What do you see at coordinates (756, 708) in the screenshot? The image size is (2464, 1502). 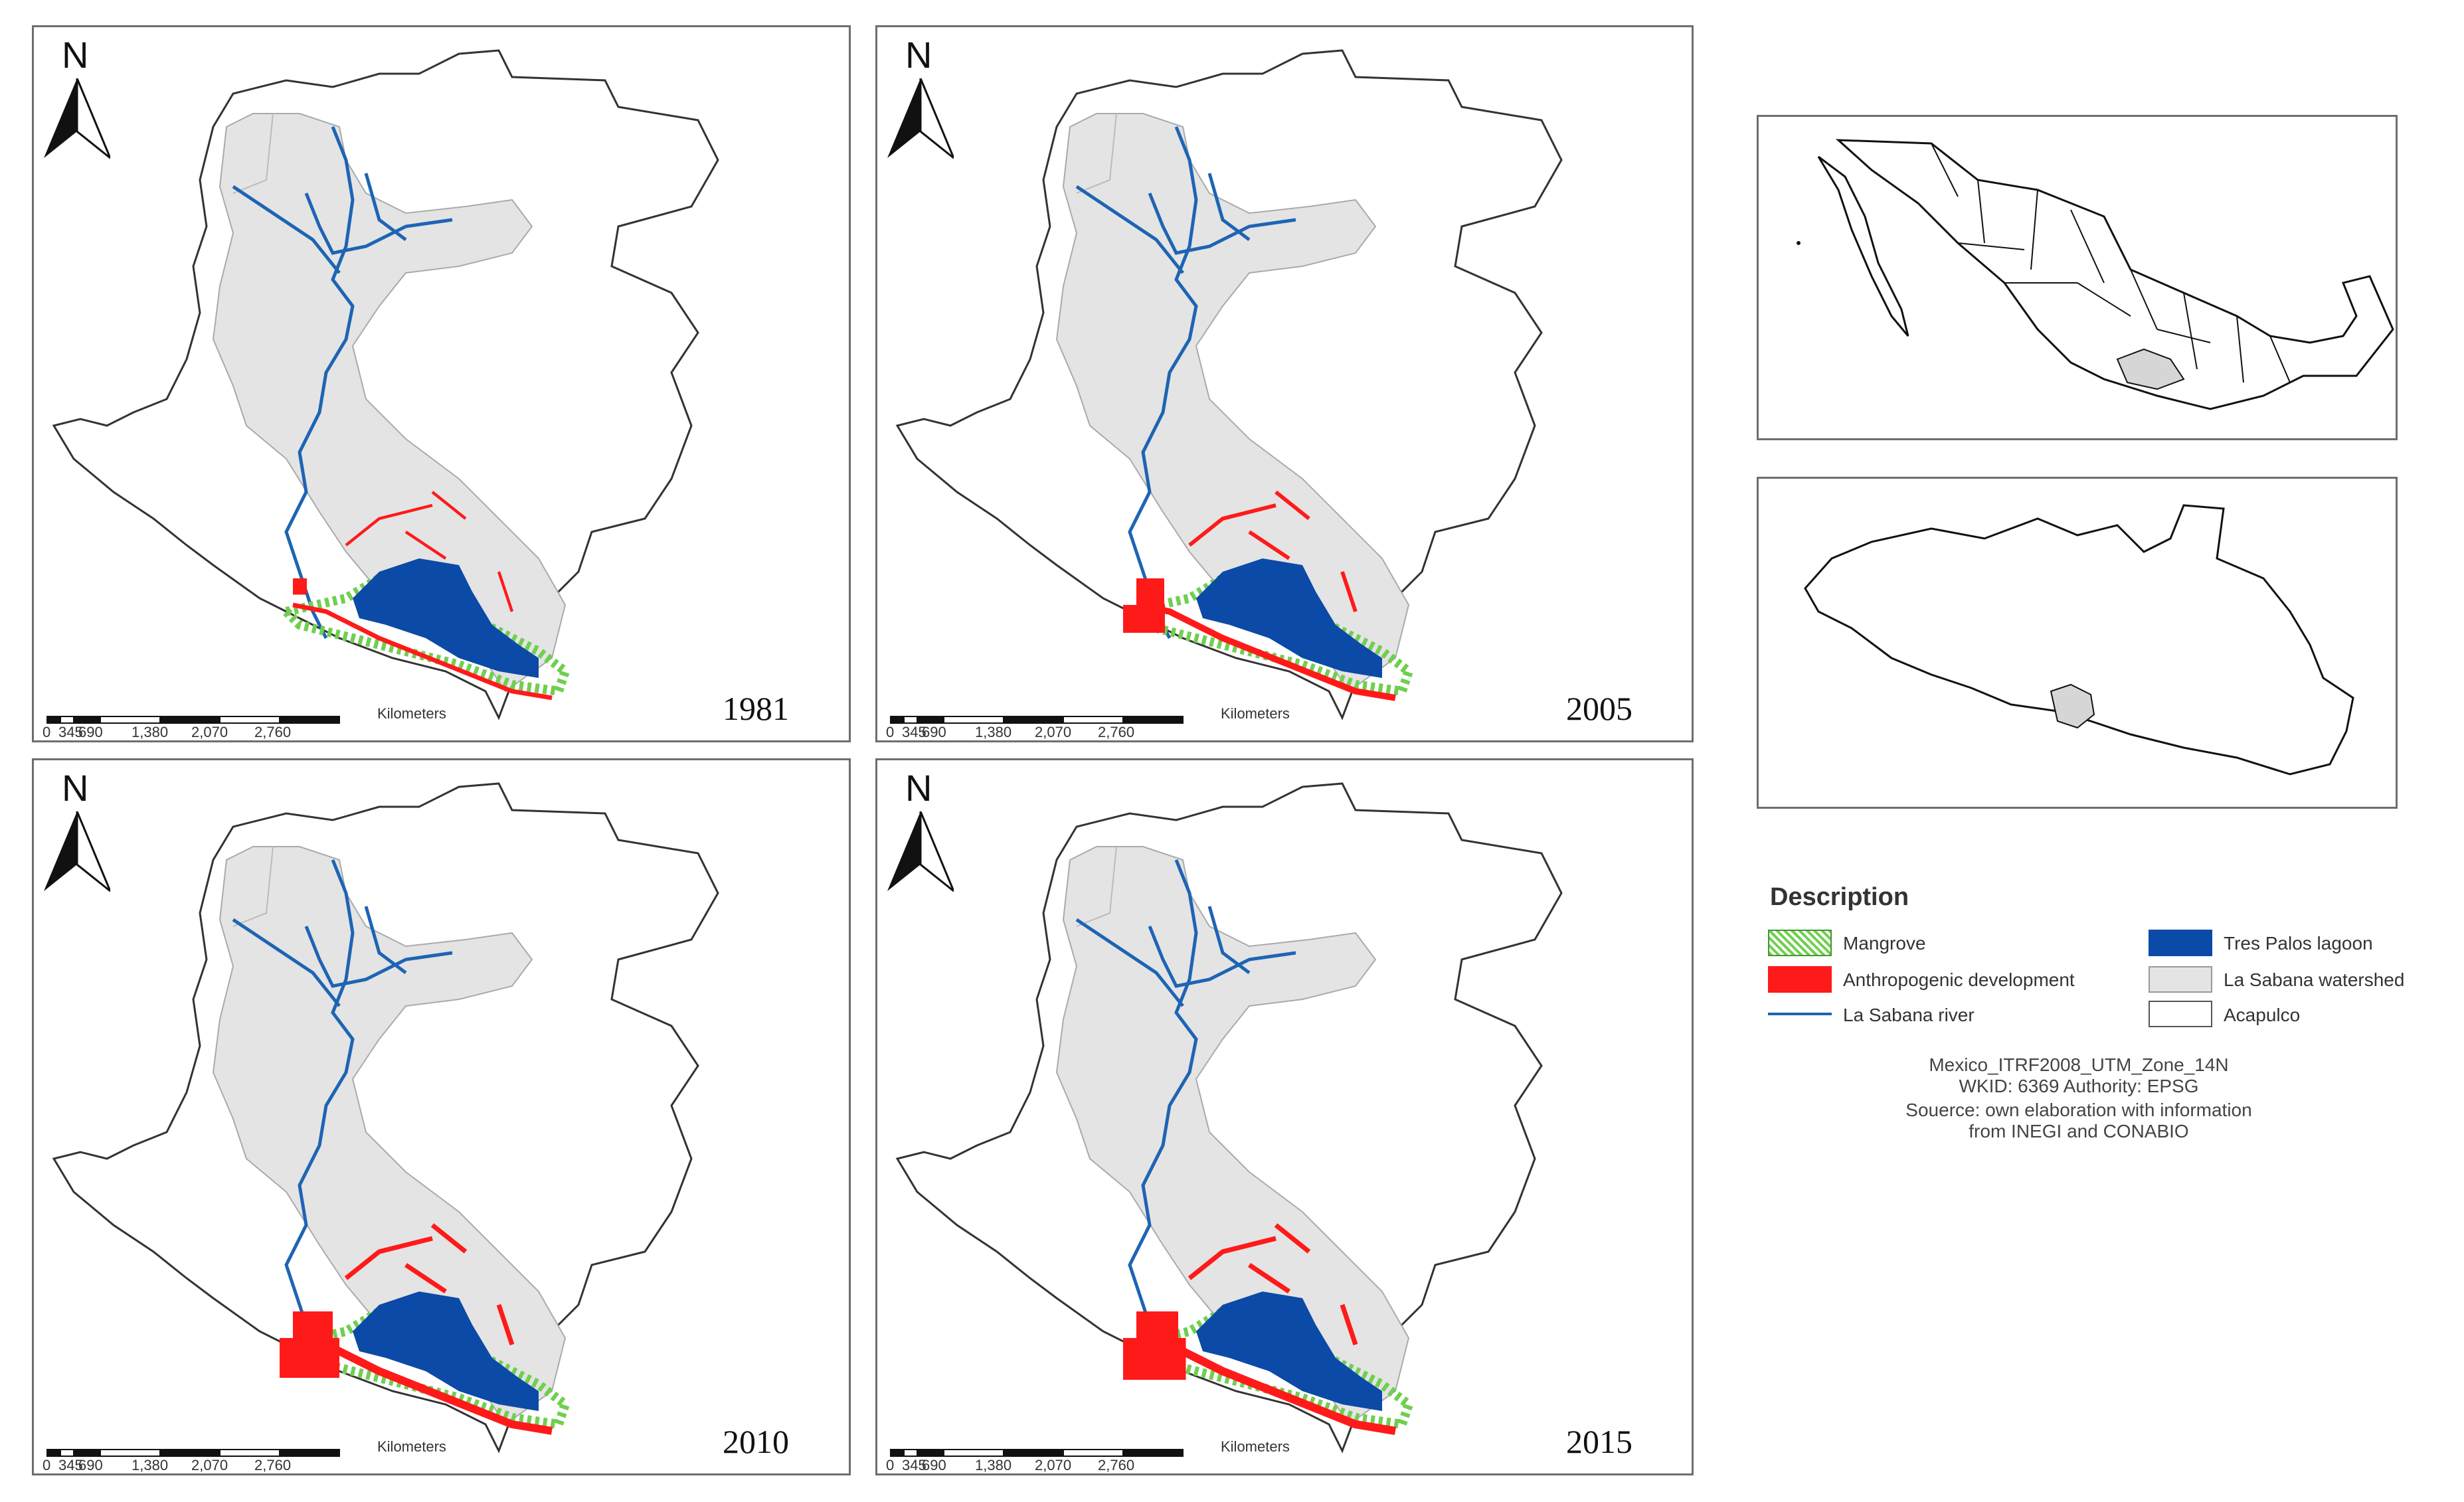 I see `year-label: 1981` at bounding box center [756, 708].